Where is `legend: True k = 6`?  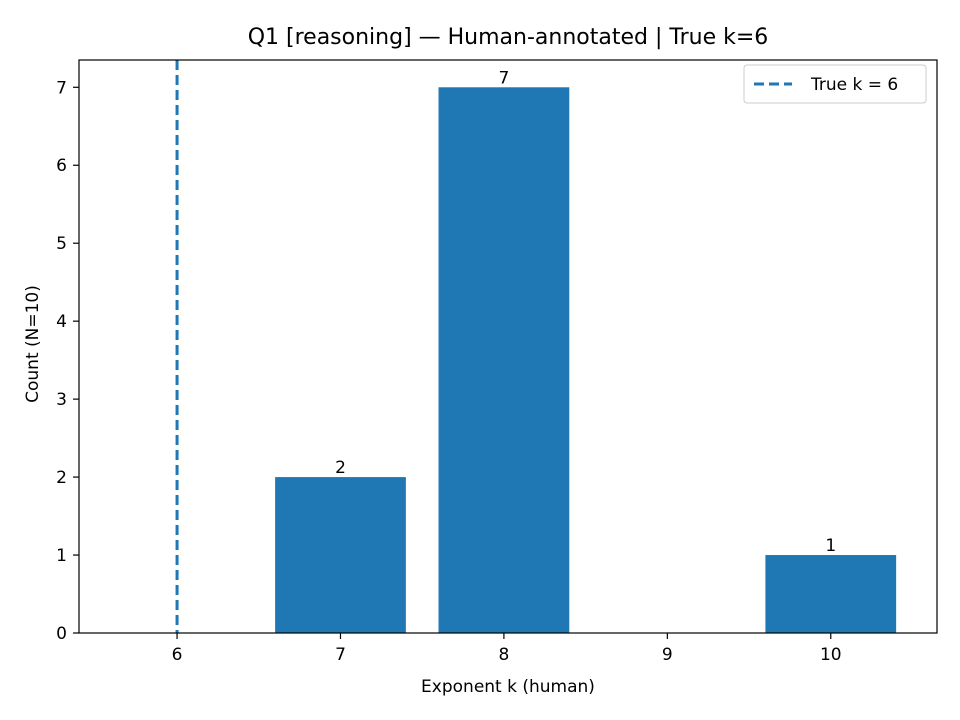
legend: True k = 6 is located at coordinates (835, 84).